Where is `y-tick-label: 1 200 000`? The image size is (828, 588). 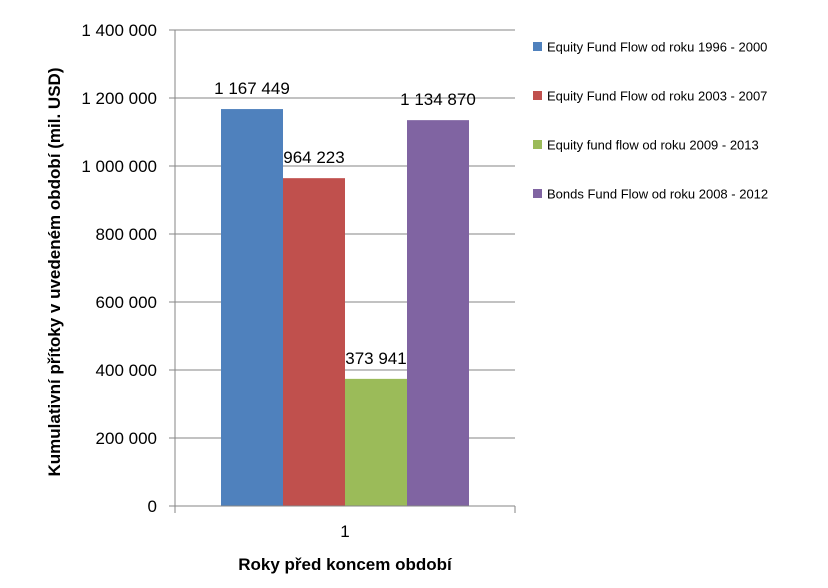
y-tick-label: 1 200 000 is located at coordinates (119, 98).